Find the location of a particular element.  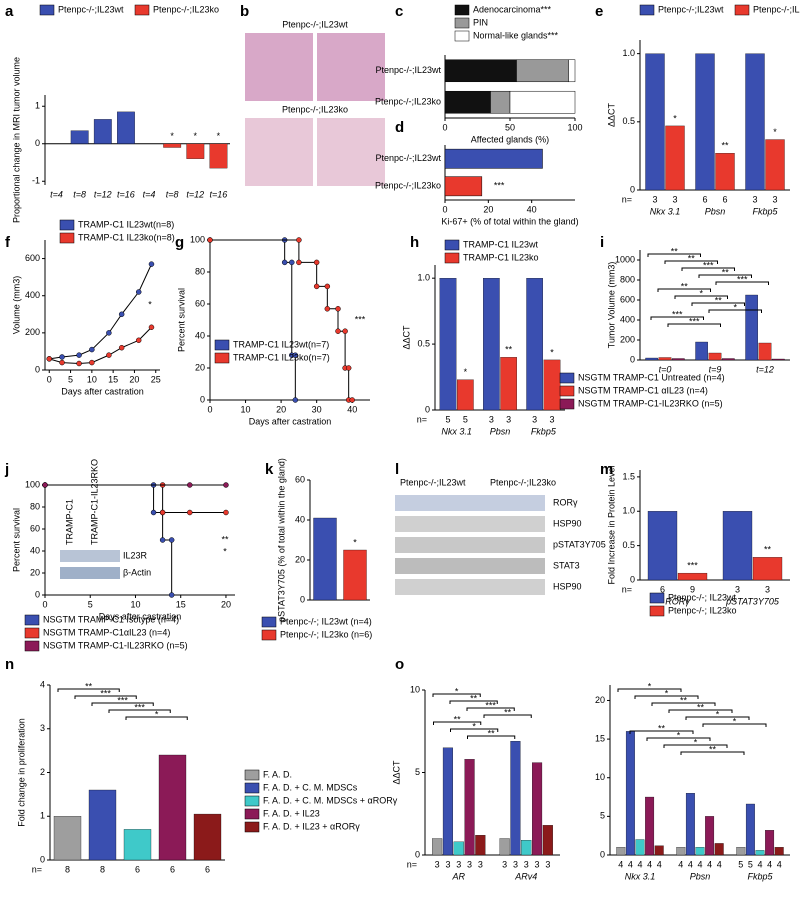

legend-label: Ptenpc-/-; IL23wt is located at coordinates (702, 597).